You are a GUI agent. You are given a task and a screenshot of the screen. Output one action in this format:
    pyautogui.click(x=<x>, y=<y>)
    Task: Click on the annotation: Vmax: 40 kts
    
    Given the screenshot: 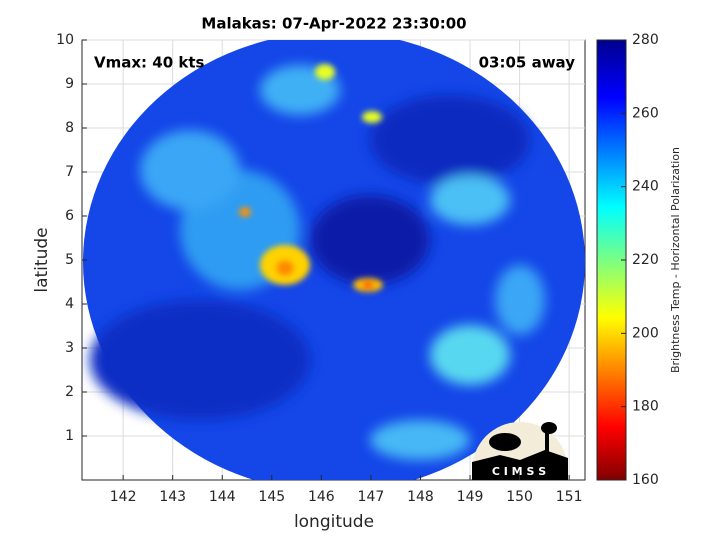 What is the action you would take?
    pyautogui.click(x=149, y=63)
    